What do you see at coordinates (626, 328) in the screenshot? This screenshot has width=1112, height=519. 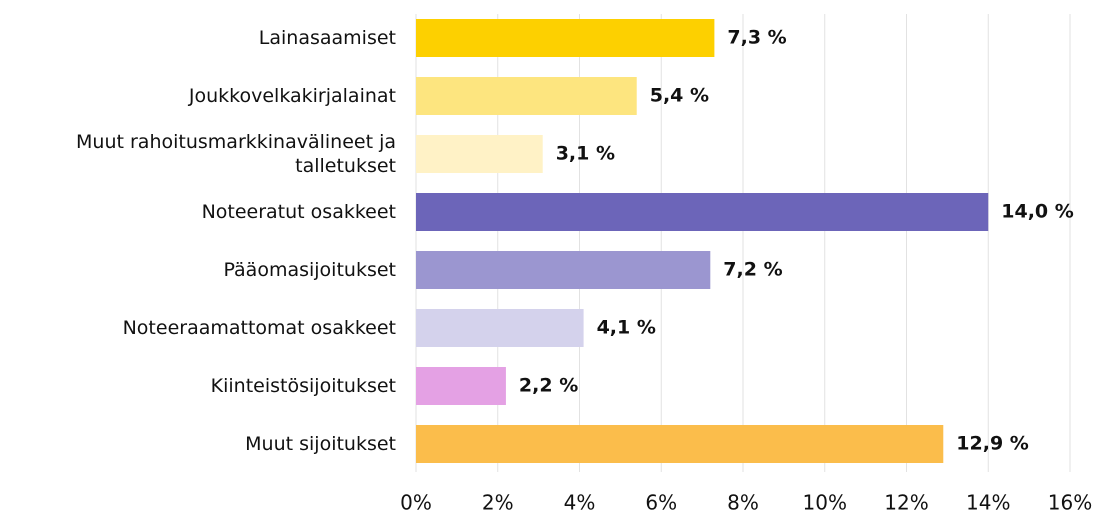 I see `value-label: 4,1 %` at bounding box center [626, 328].